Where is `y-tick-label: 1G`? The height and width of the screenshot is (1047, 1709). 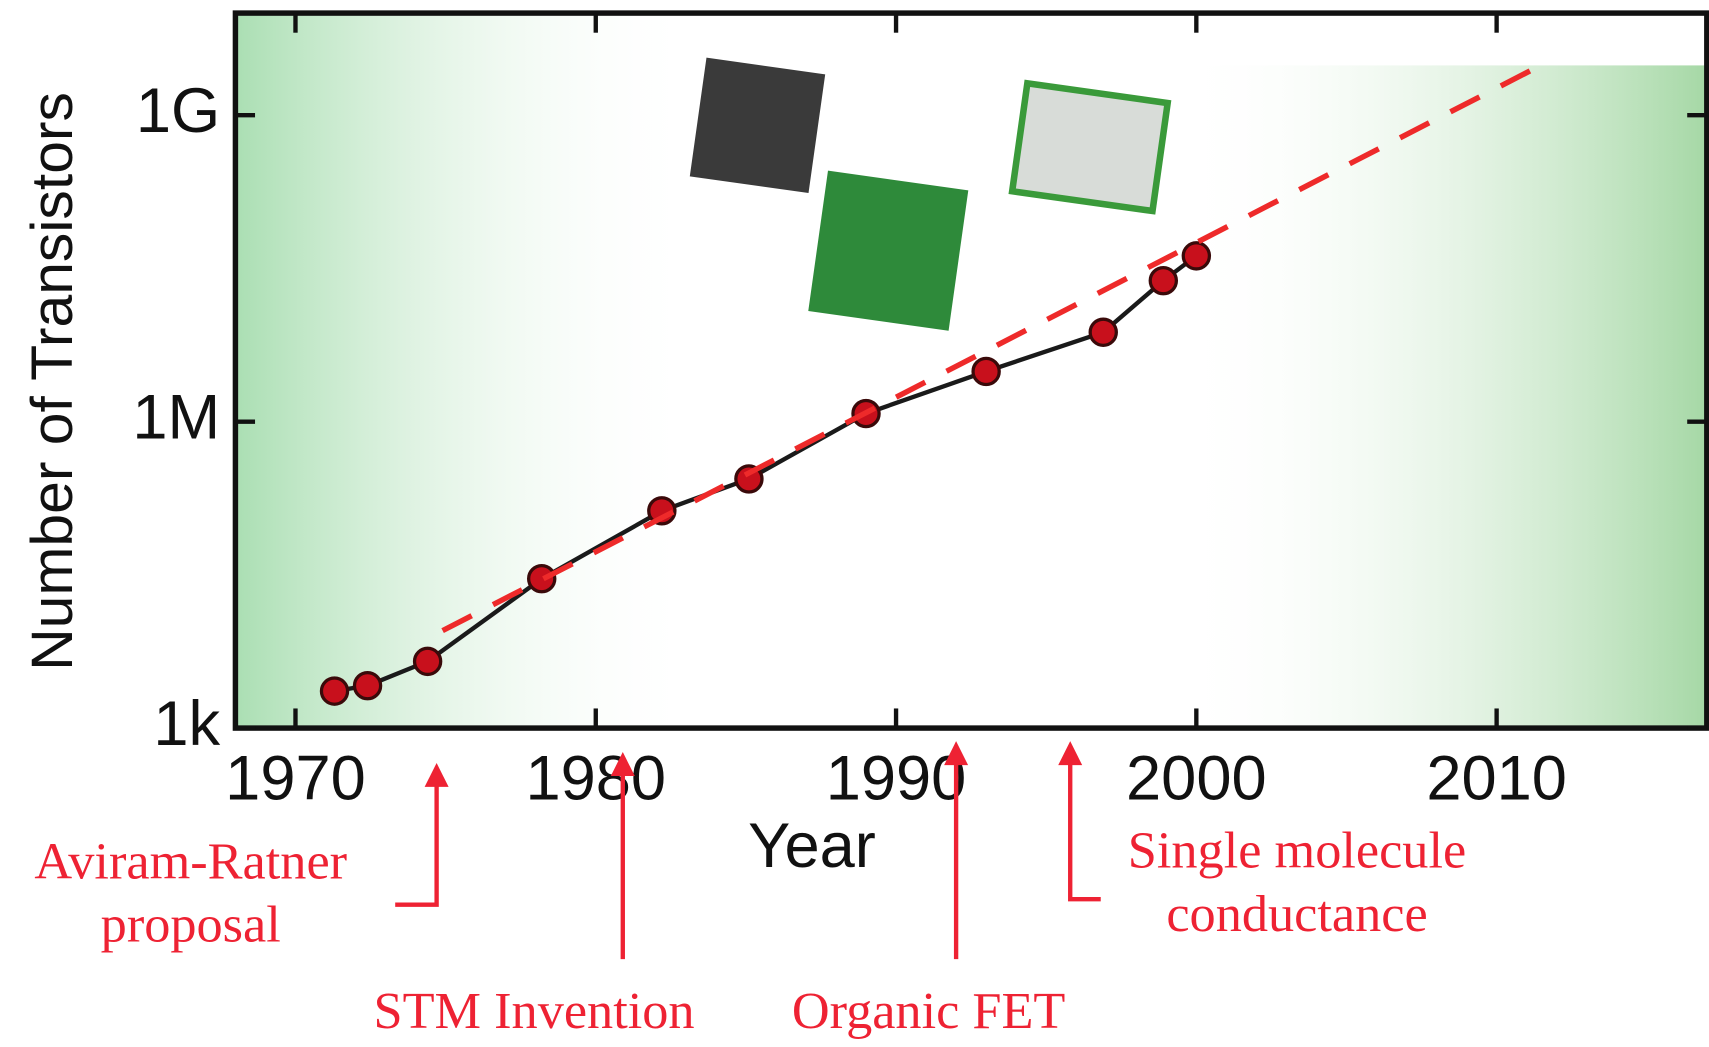
y-tick-label: 1G is located at coordinates (178, 111).